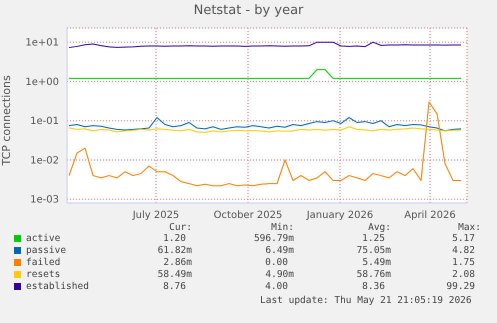  What do you see at coordinates (177, 262) in the screenshot?
I see `text: 2.86m` at bounding box center [177, 262].